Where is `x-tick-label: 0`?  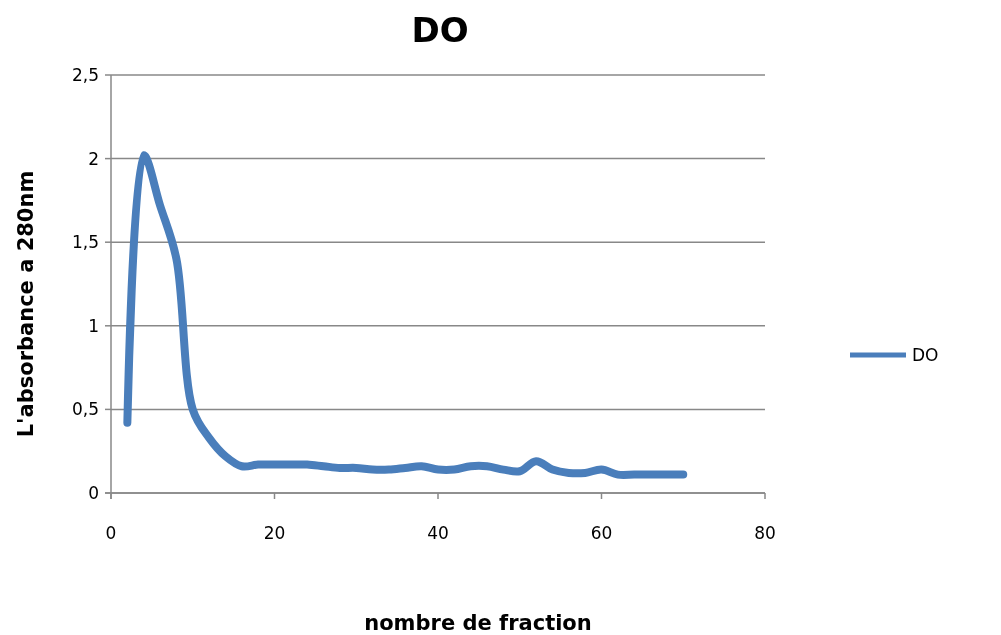 x-tick-label: 0 is located at coordinates (111, 533).